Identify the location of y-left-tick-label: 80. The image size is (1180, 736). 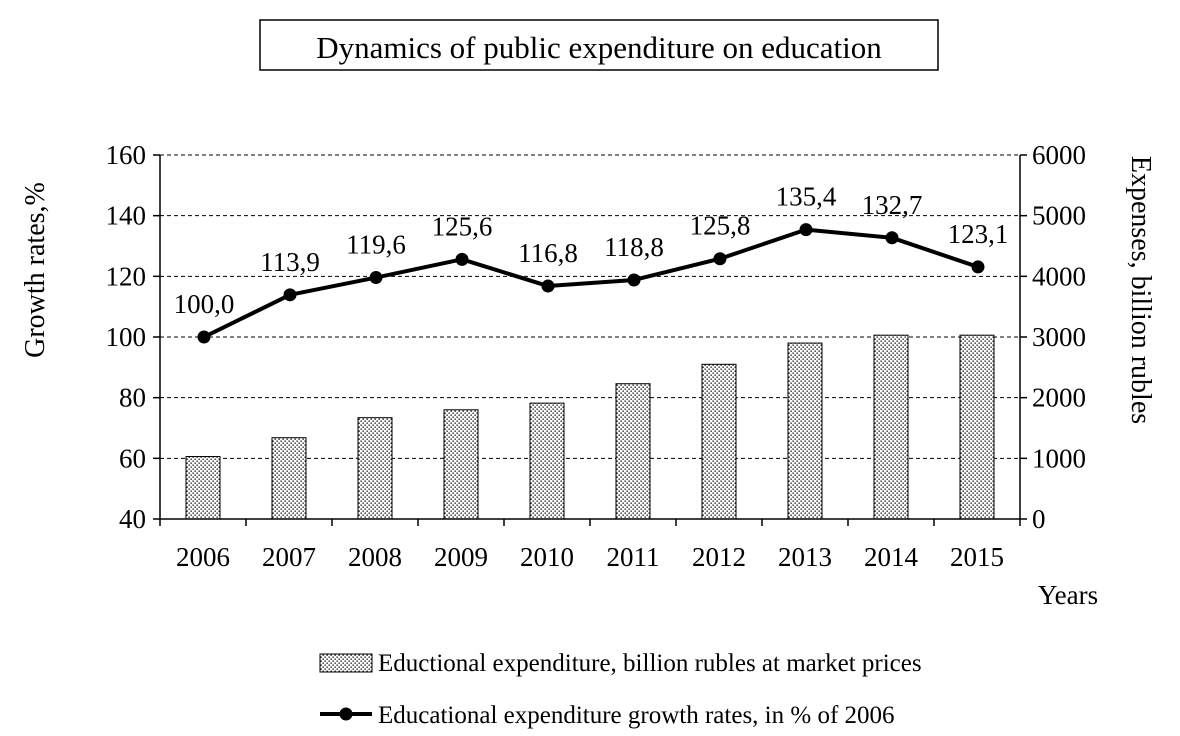
(132, 398).